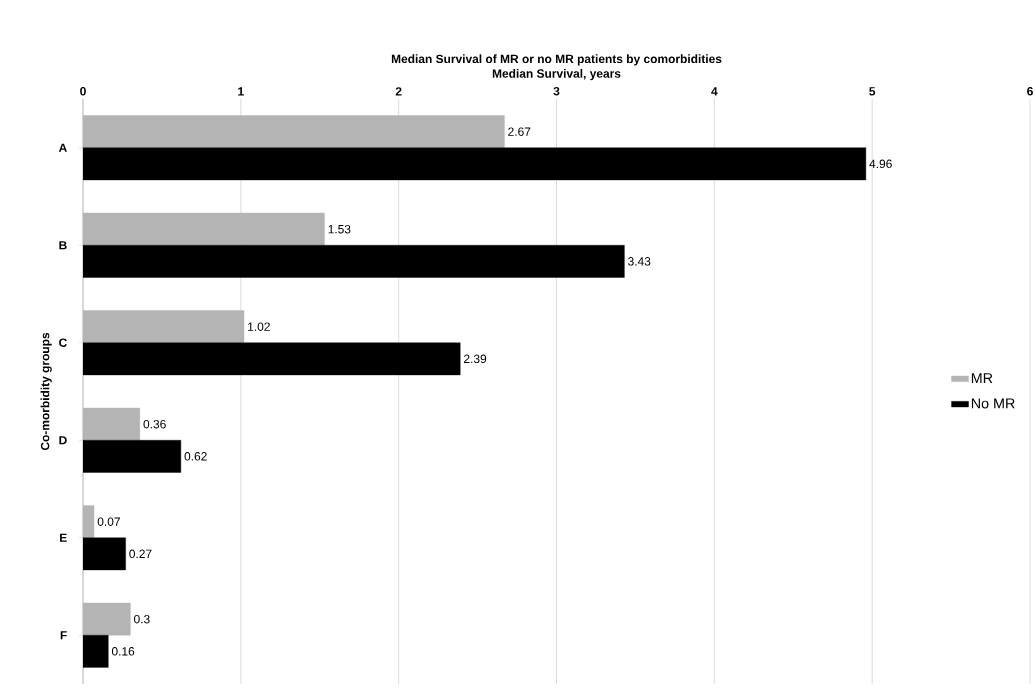 This screenshot has height=689, width=1035. Describe the element at coordinates (259, 326) in the screenshot. I see `data-label: 1.02` at that location.